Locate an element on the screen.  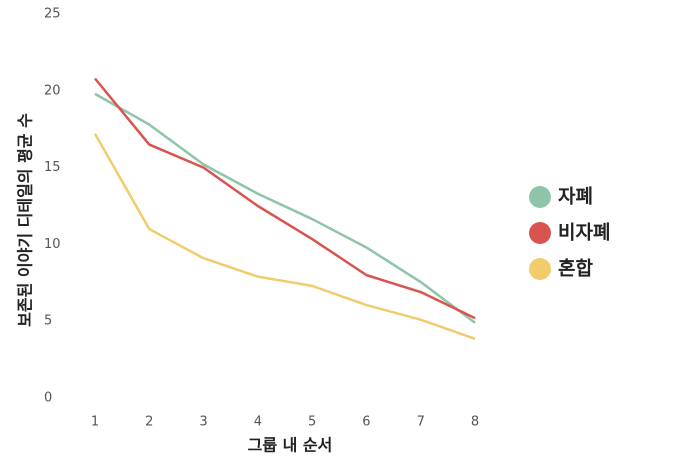
y-tick-label: 10 is located at coordinates (52, 244).